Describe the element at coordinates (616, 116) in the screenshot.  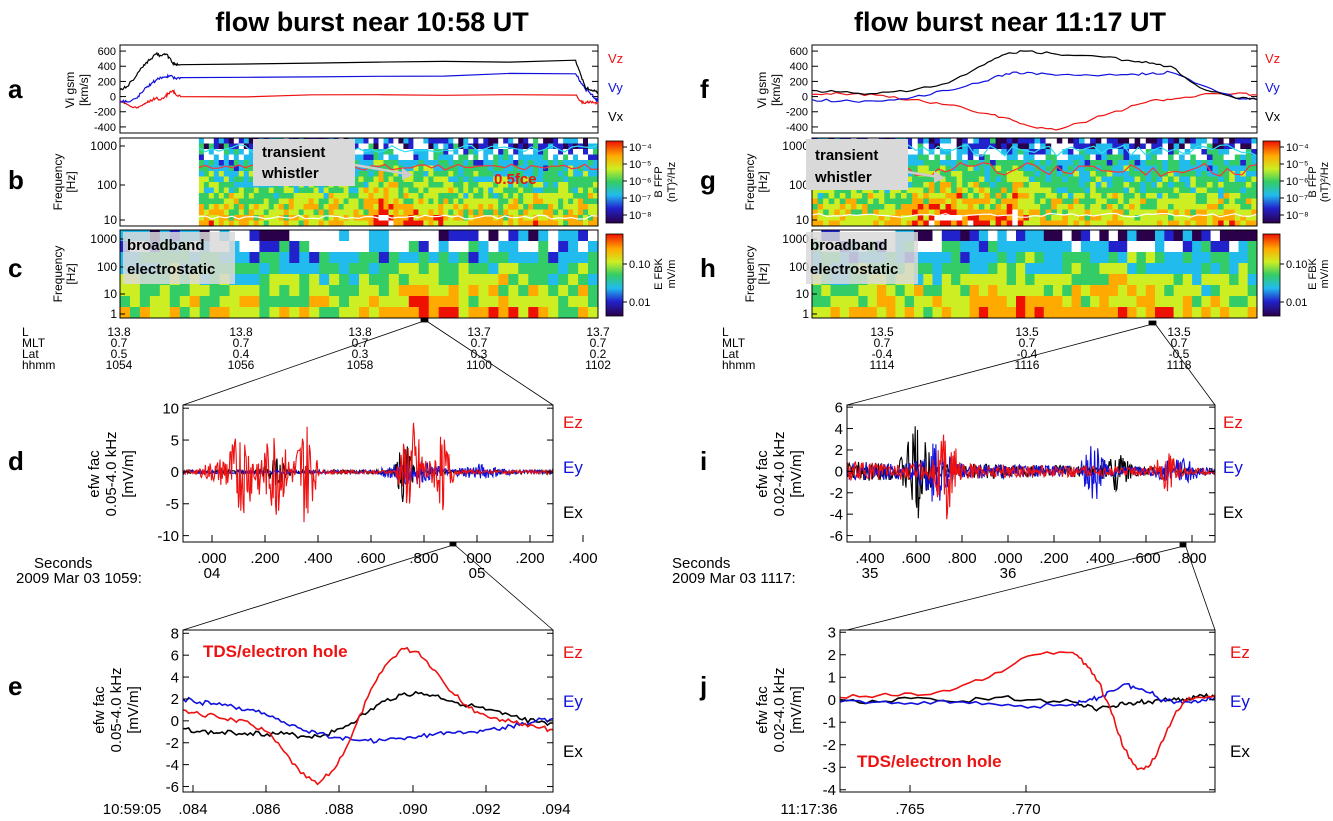
I see `legend-vx-a: Vx` at that location.